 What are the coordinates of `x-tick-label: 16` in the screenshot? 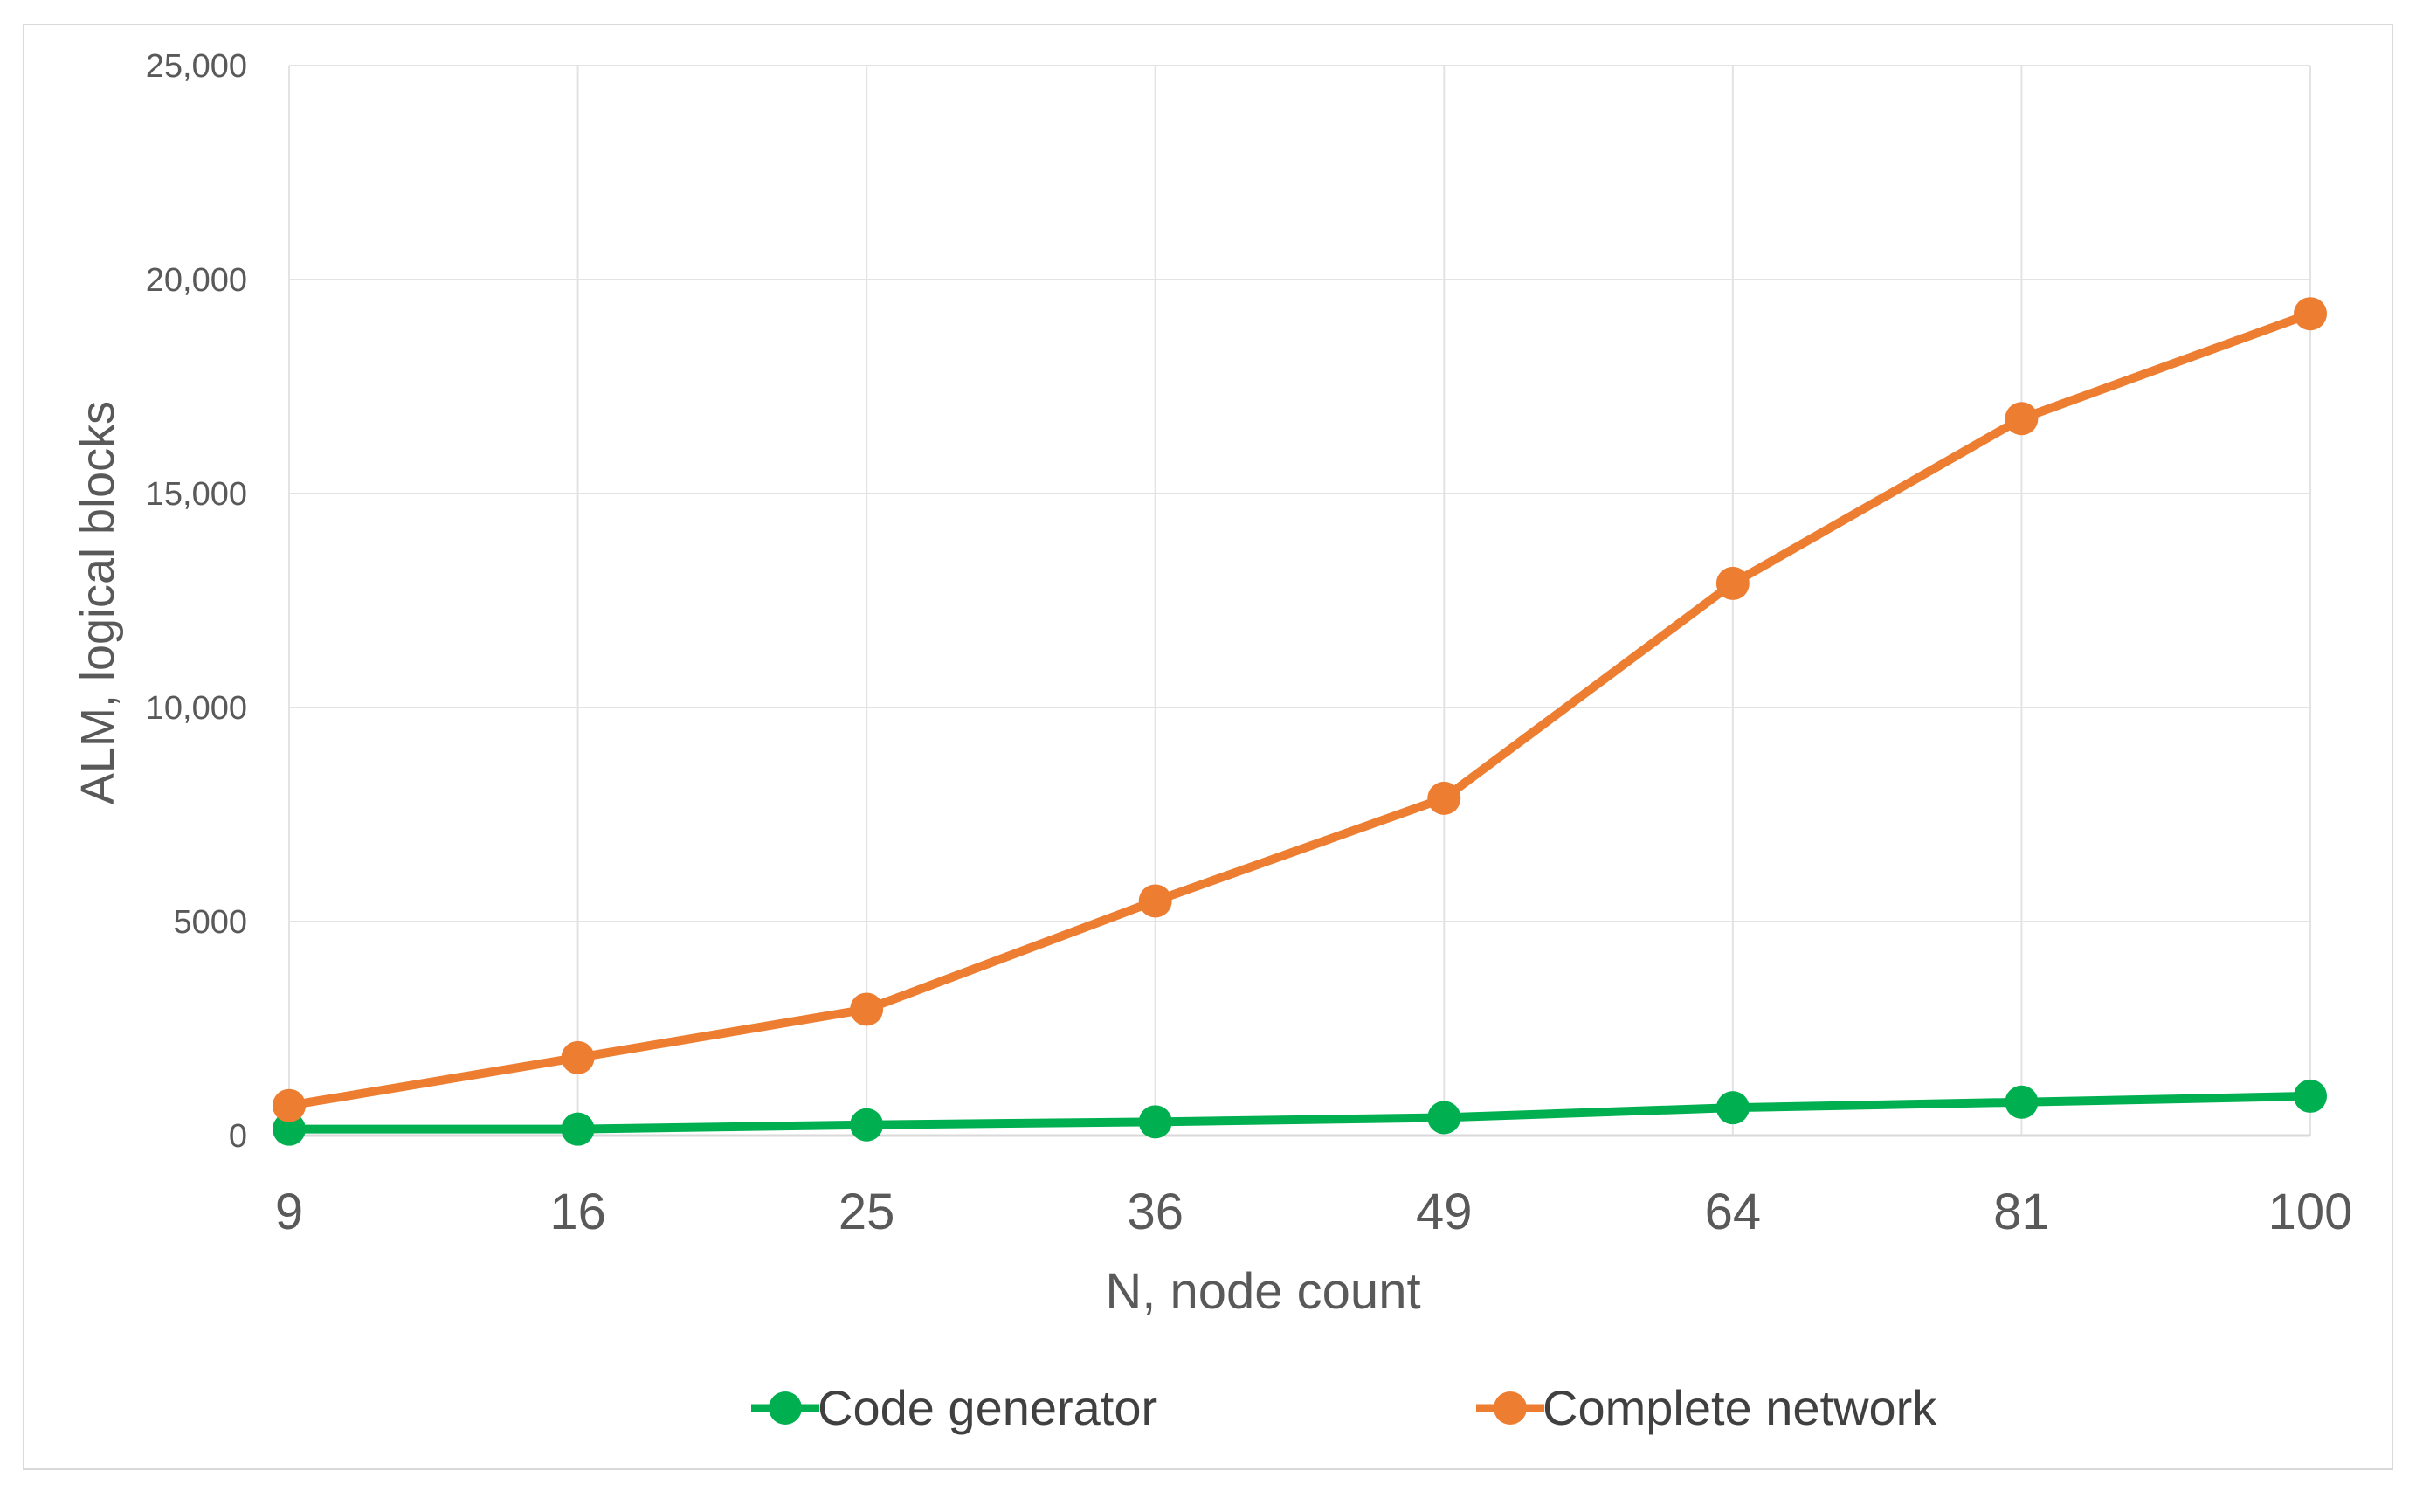 It's located at (577, 1212).